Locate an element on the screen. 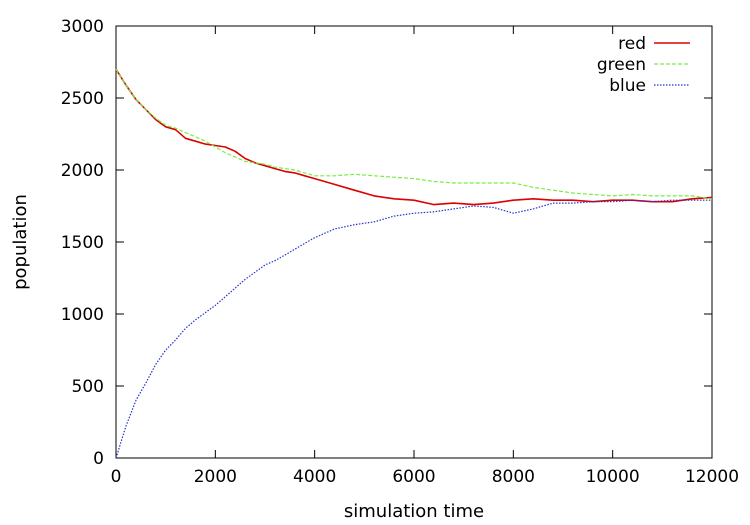 This screenshot has width=750, height=525. legend-label-red: red is located at coordinates (632, 44).